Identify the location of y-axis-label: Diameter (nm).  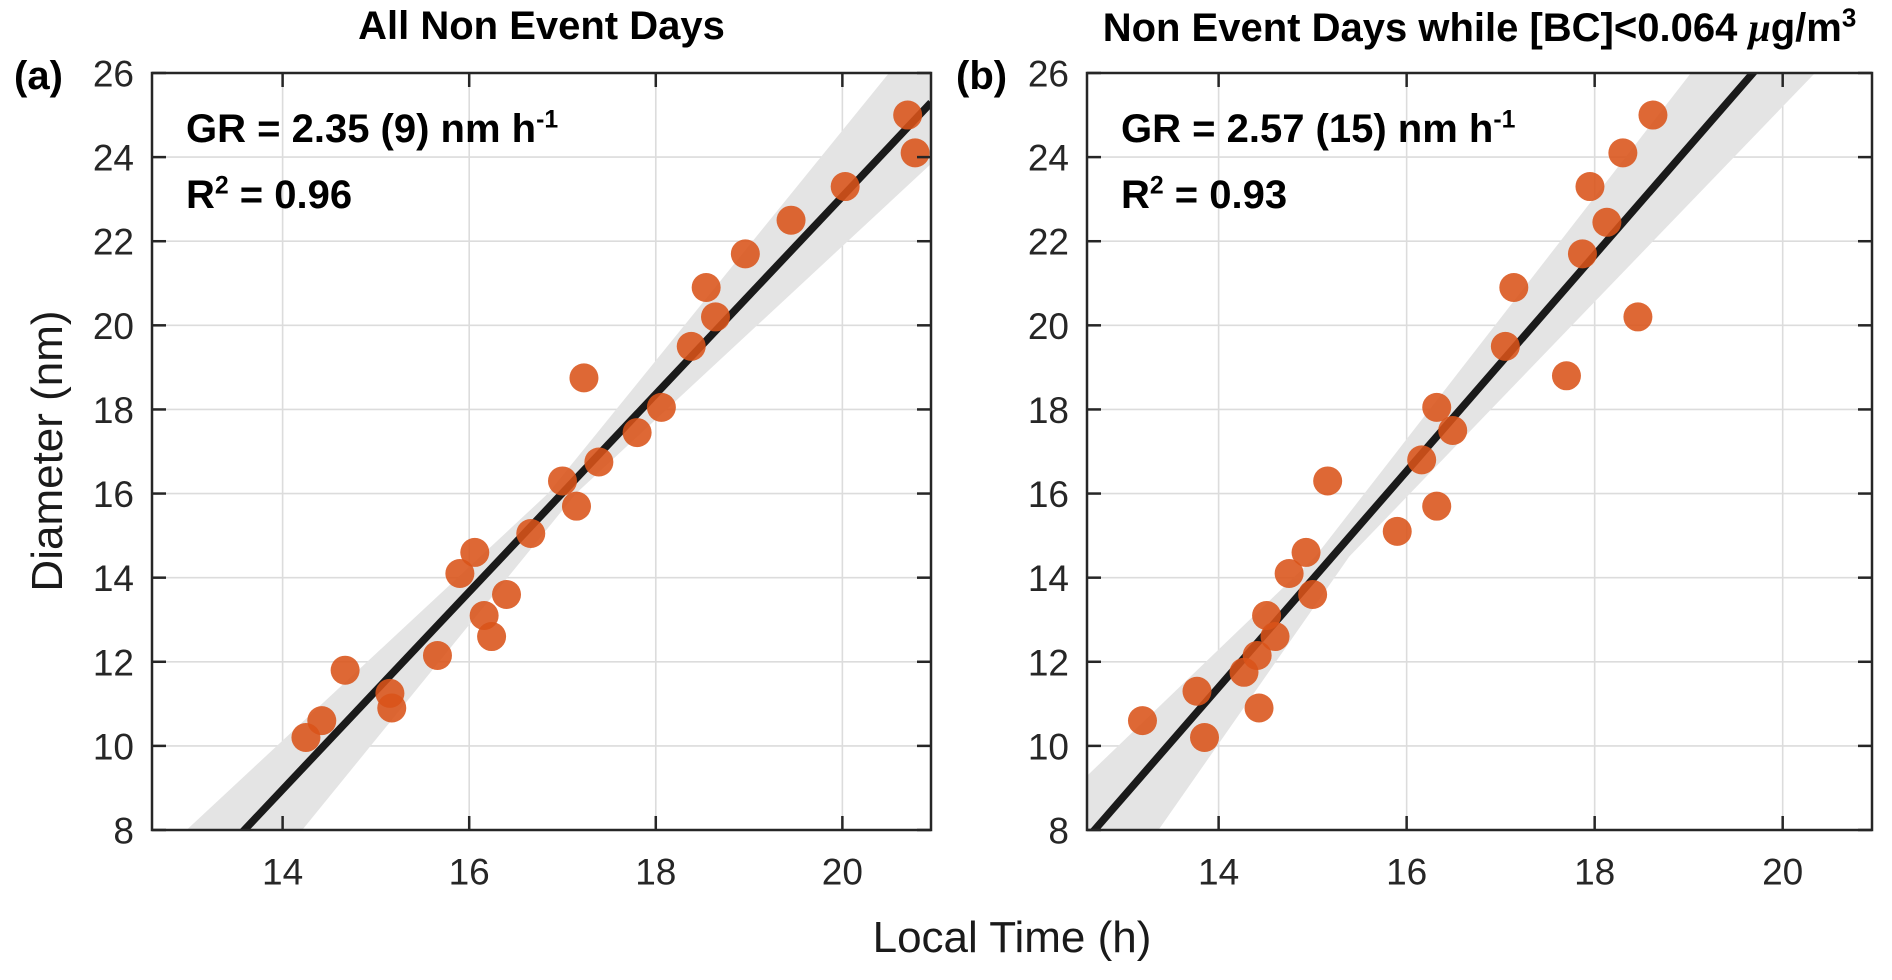
(47, 451).